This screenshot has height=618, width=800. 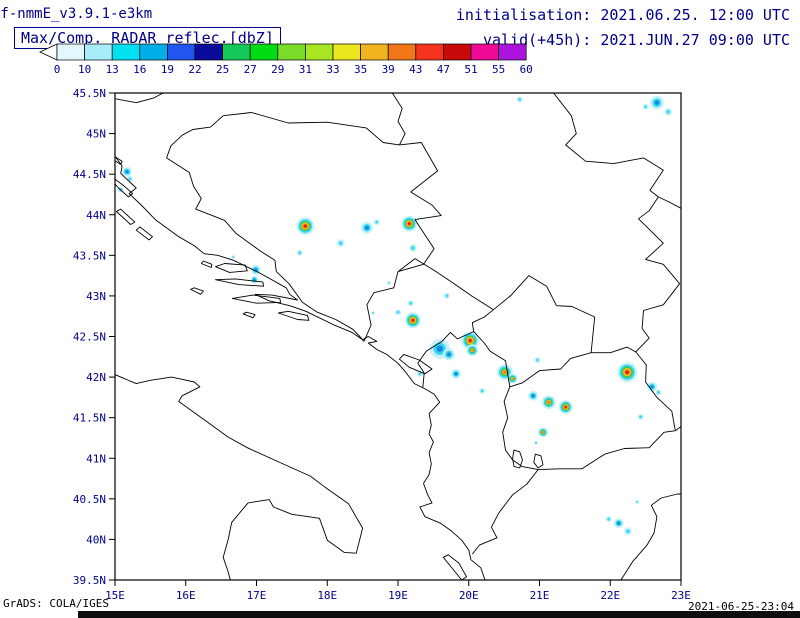 I want to click on lon-tick-label: 19E, so click(x=398, y=595).